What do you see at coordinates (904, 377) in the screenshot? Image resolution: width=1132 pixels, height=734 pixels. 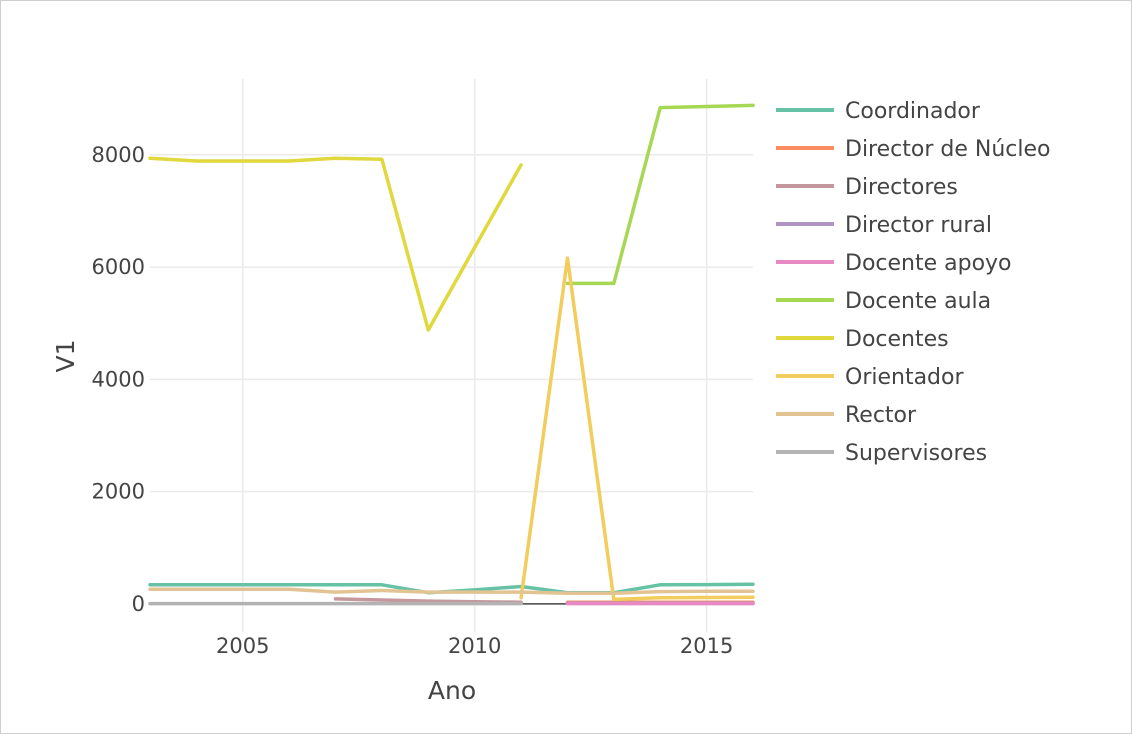 I see `legend-label-orientador: Orientador` at bounding box center [904, 377].